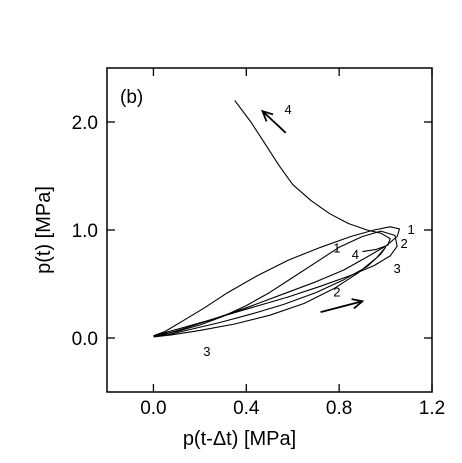 This screenshot has width=462, height=463. I want to click on y-axis-label: p(t) [MPa], so click(44, 230).